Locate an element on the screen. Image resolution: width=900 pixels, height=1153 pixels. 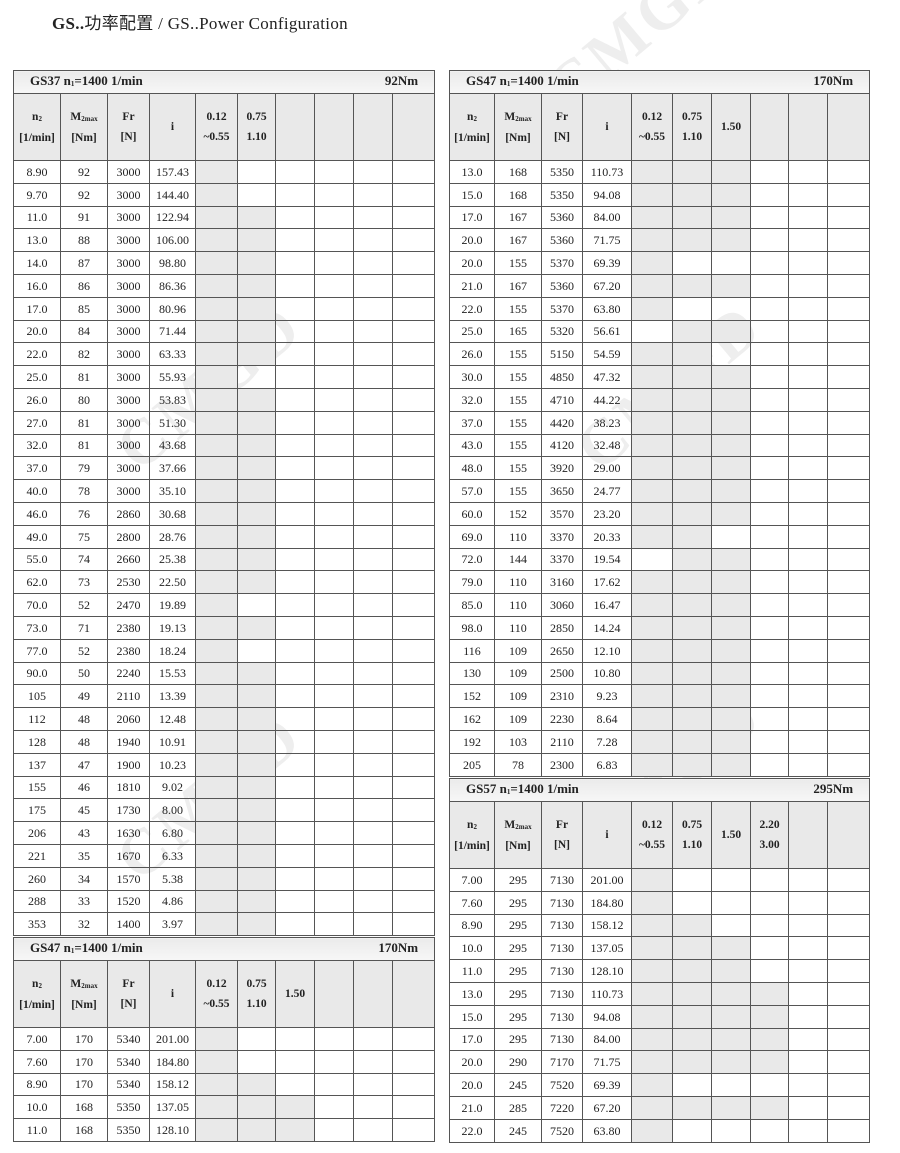
table-row: 14.0 87 3000 98.80 is located at coordinates (224, 263).